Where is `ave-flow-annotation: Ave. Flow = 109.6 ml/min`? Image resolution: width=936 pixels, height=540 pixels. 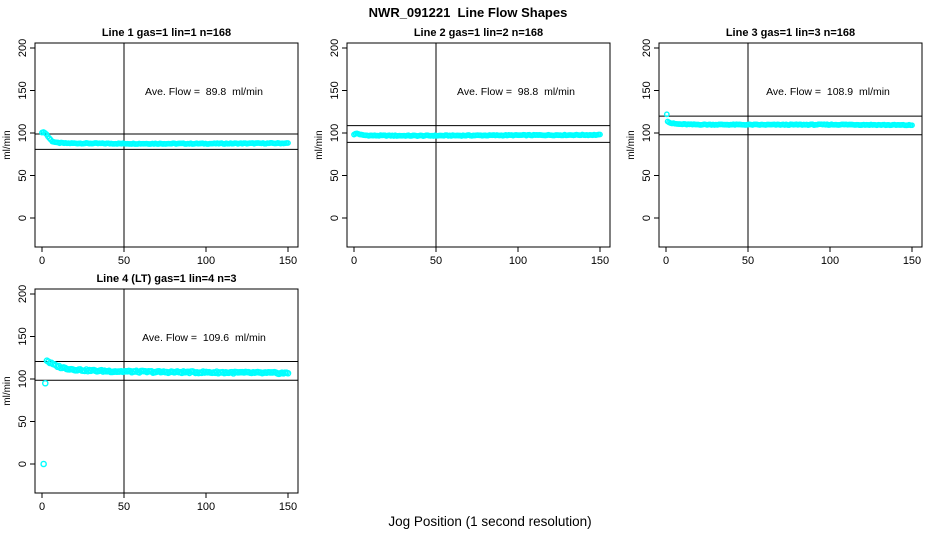
ave-flow-annotation: Ave. Flow = 109.6 ml/min is located at coordinates (204, 338).